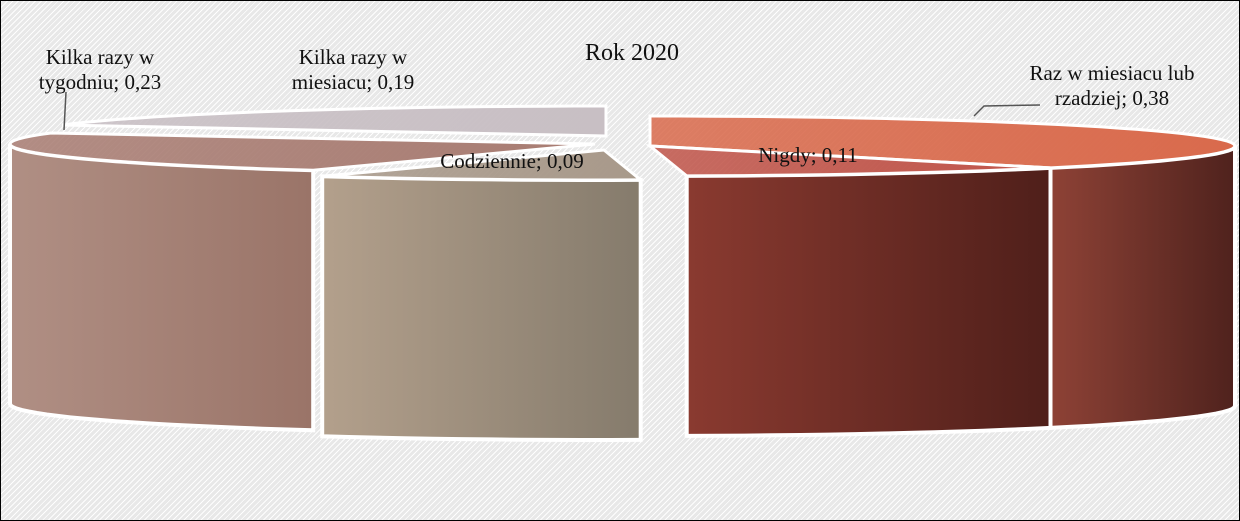 This screenshot has height=521, width=1240. I want to click on label-codziennie: Codziennie; 0,09, so click(511, 161).